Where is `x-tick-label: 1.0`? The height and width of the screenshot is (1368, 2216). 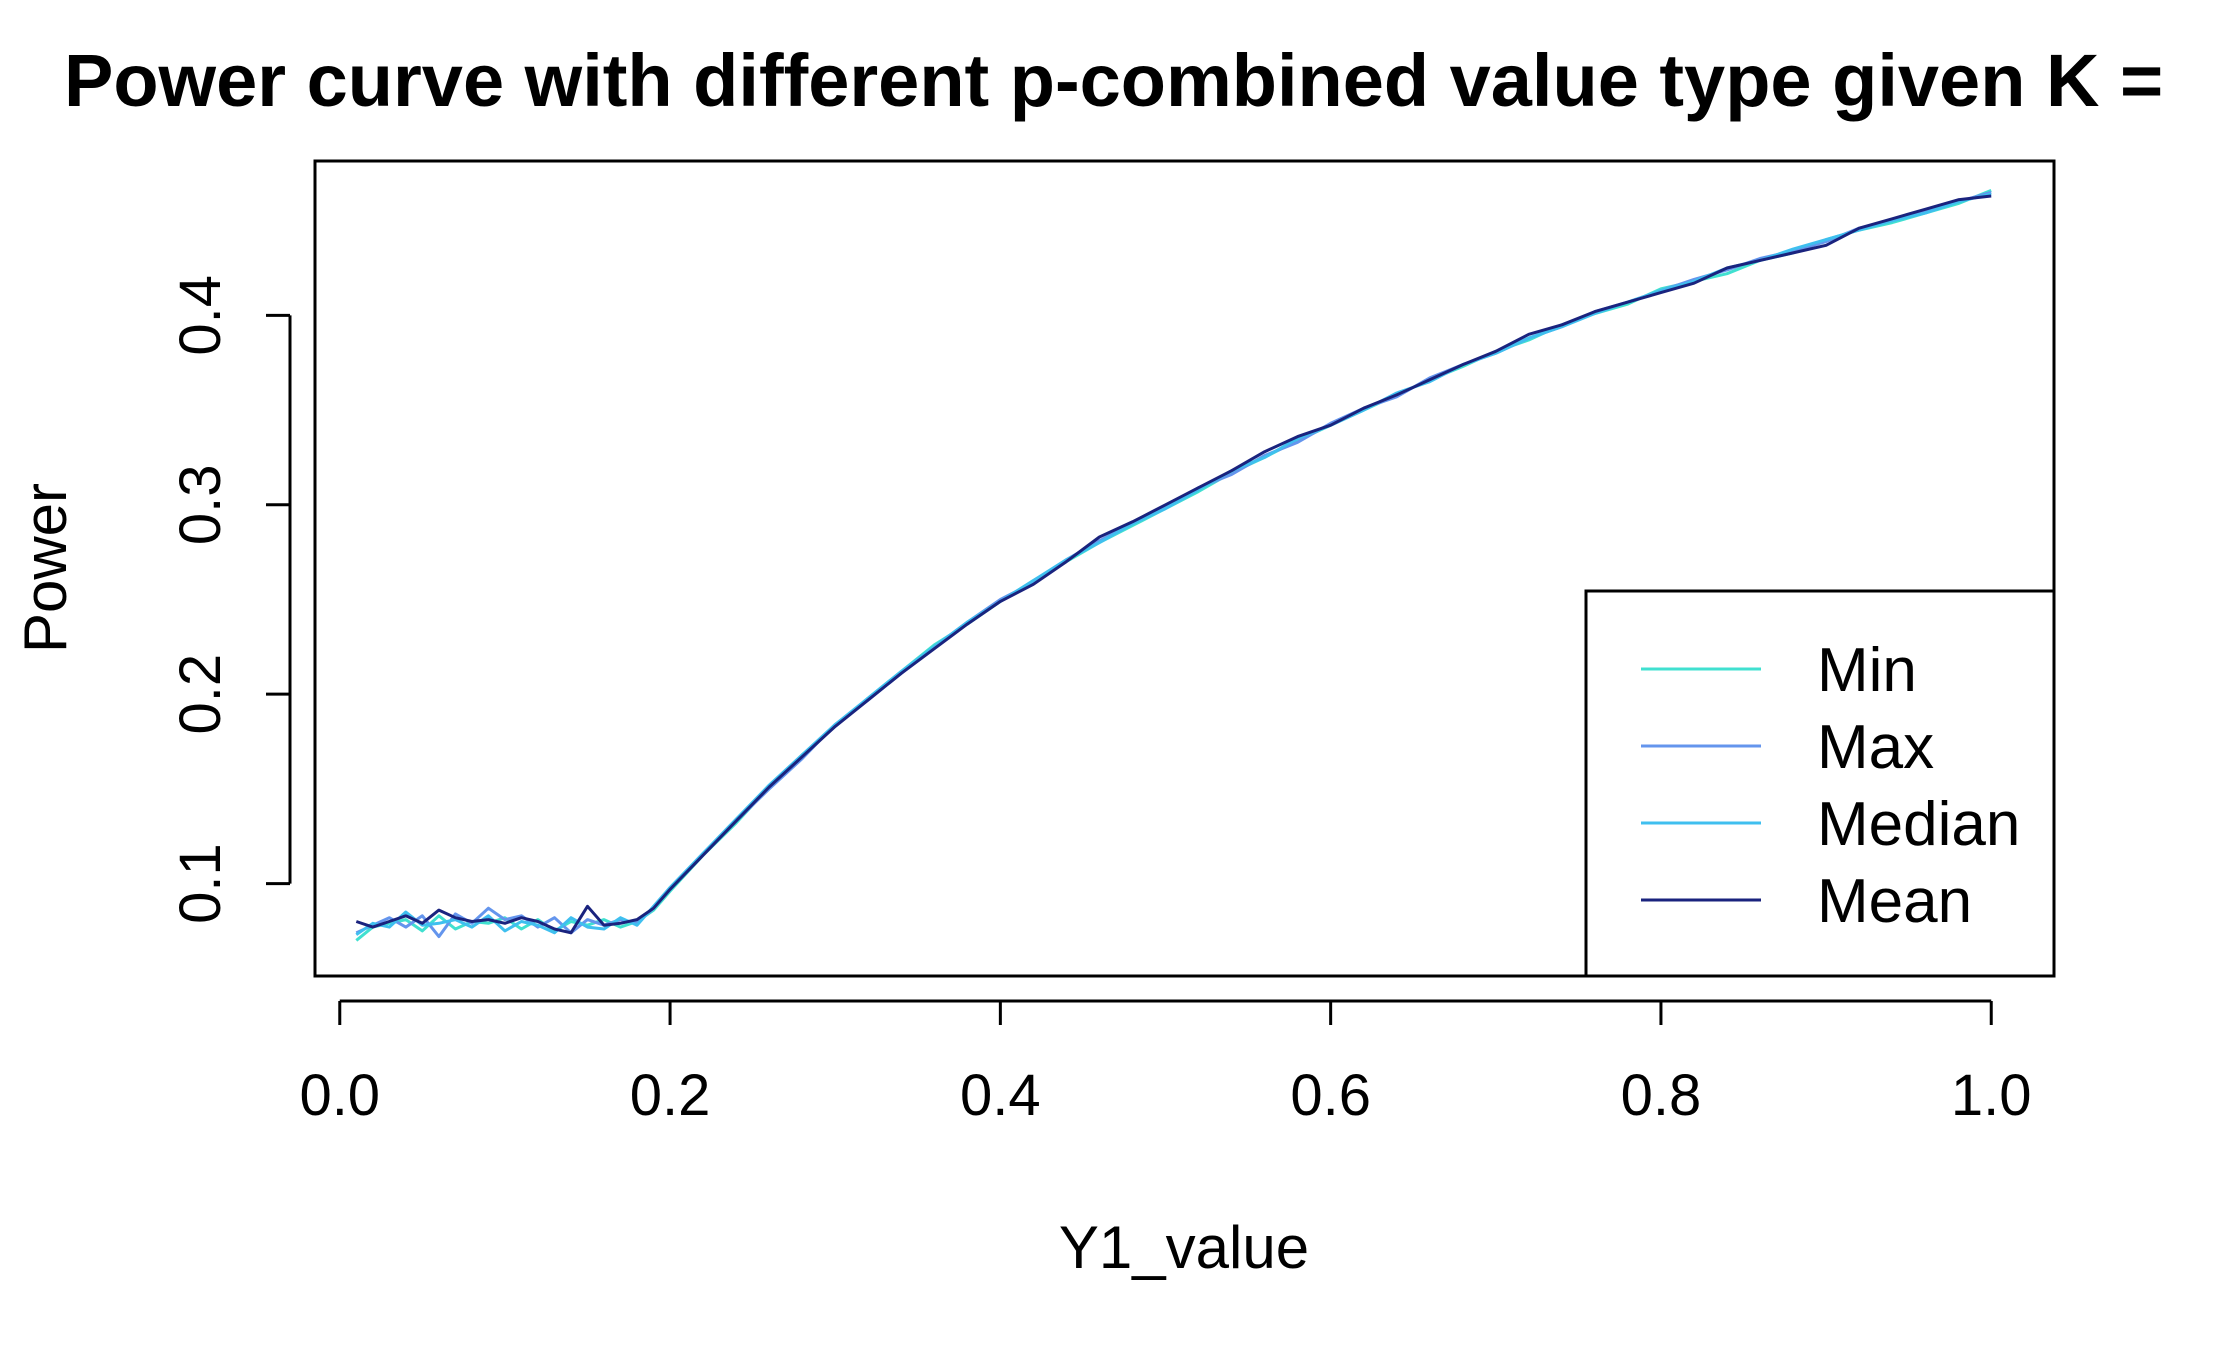 x-tick-label: 1.0 is located at coordinates (1991, 1095).